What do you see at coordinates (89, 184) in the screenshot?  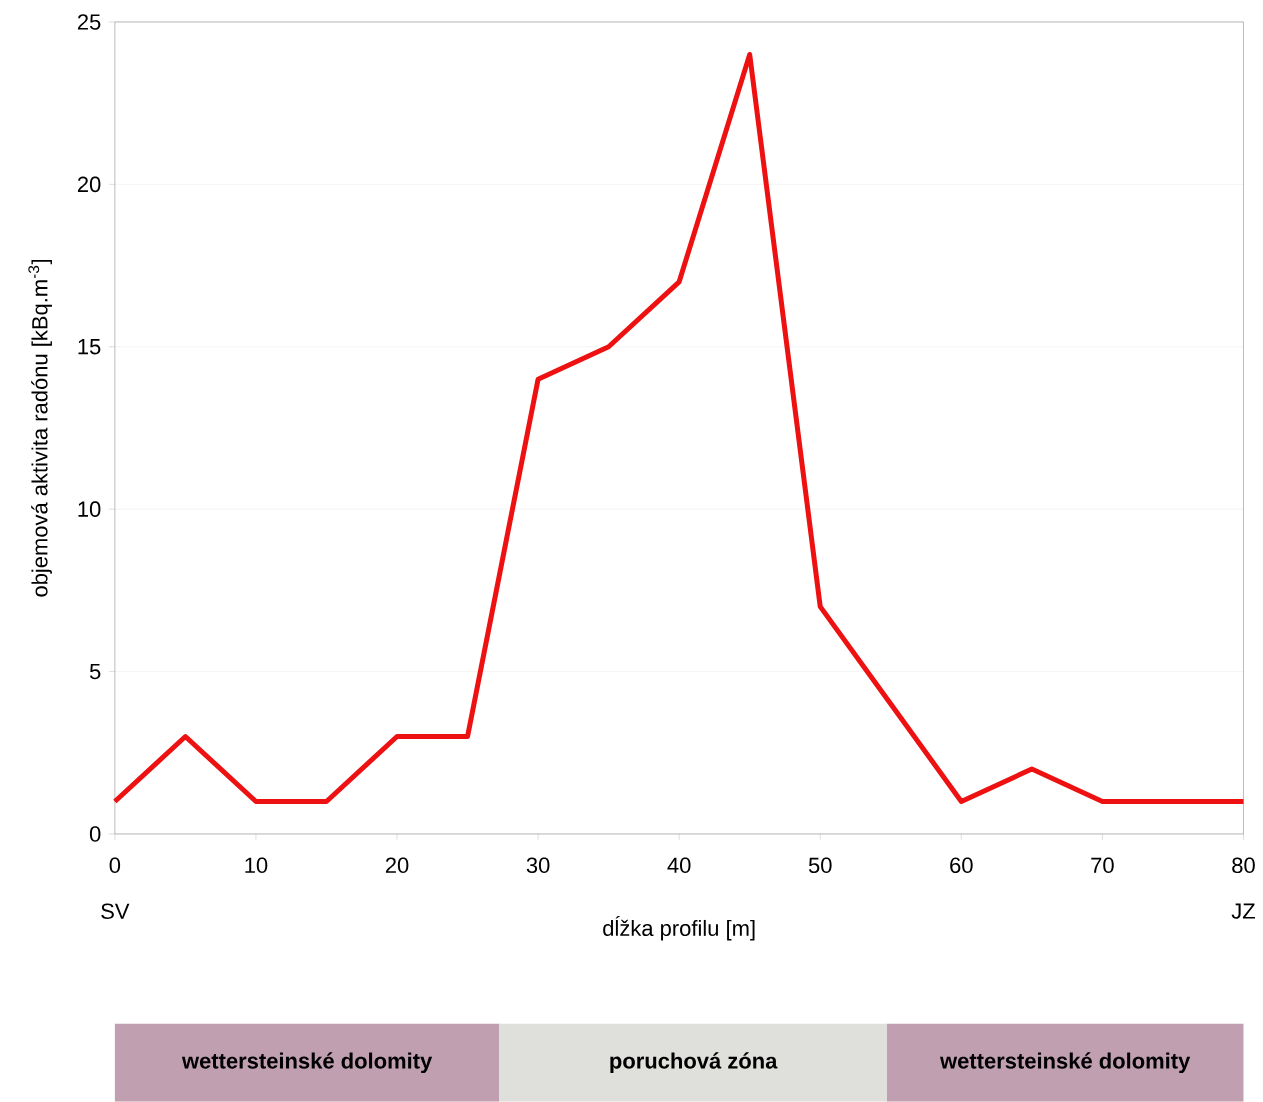 I see `y-tick-label: 20` at bounding box center [89, 184].